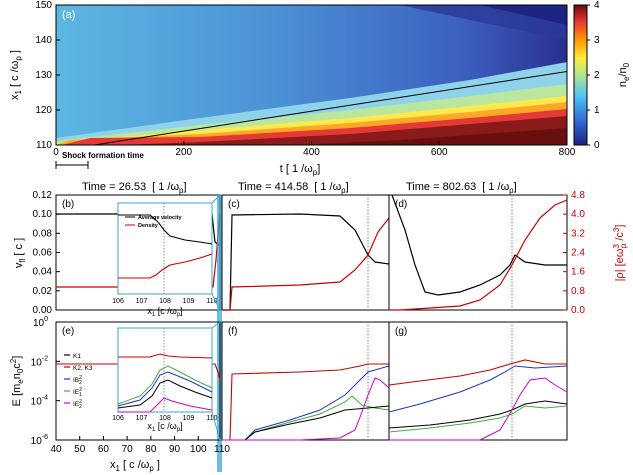 The width and height of the screenshot is (633, 475). I want to click on inset-e-tick-label: 107, so click(142, 418).